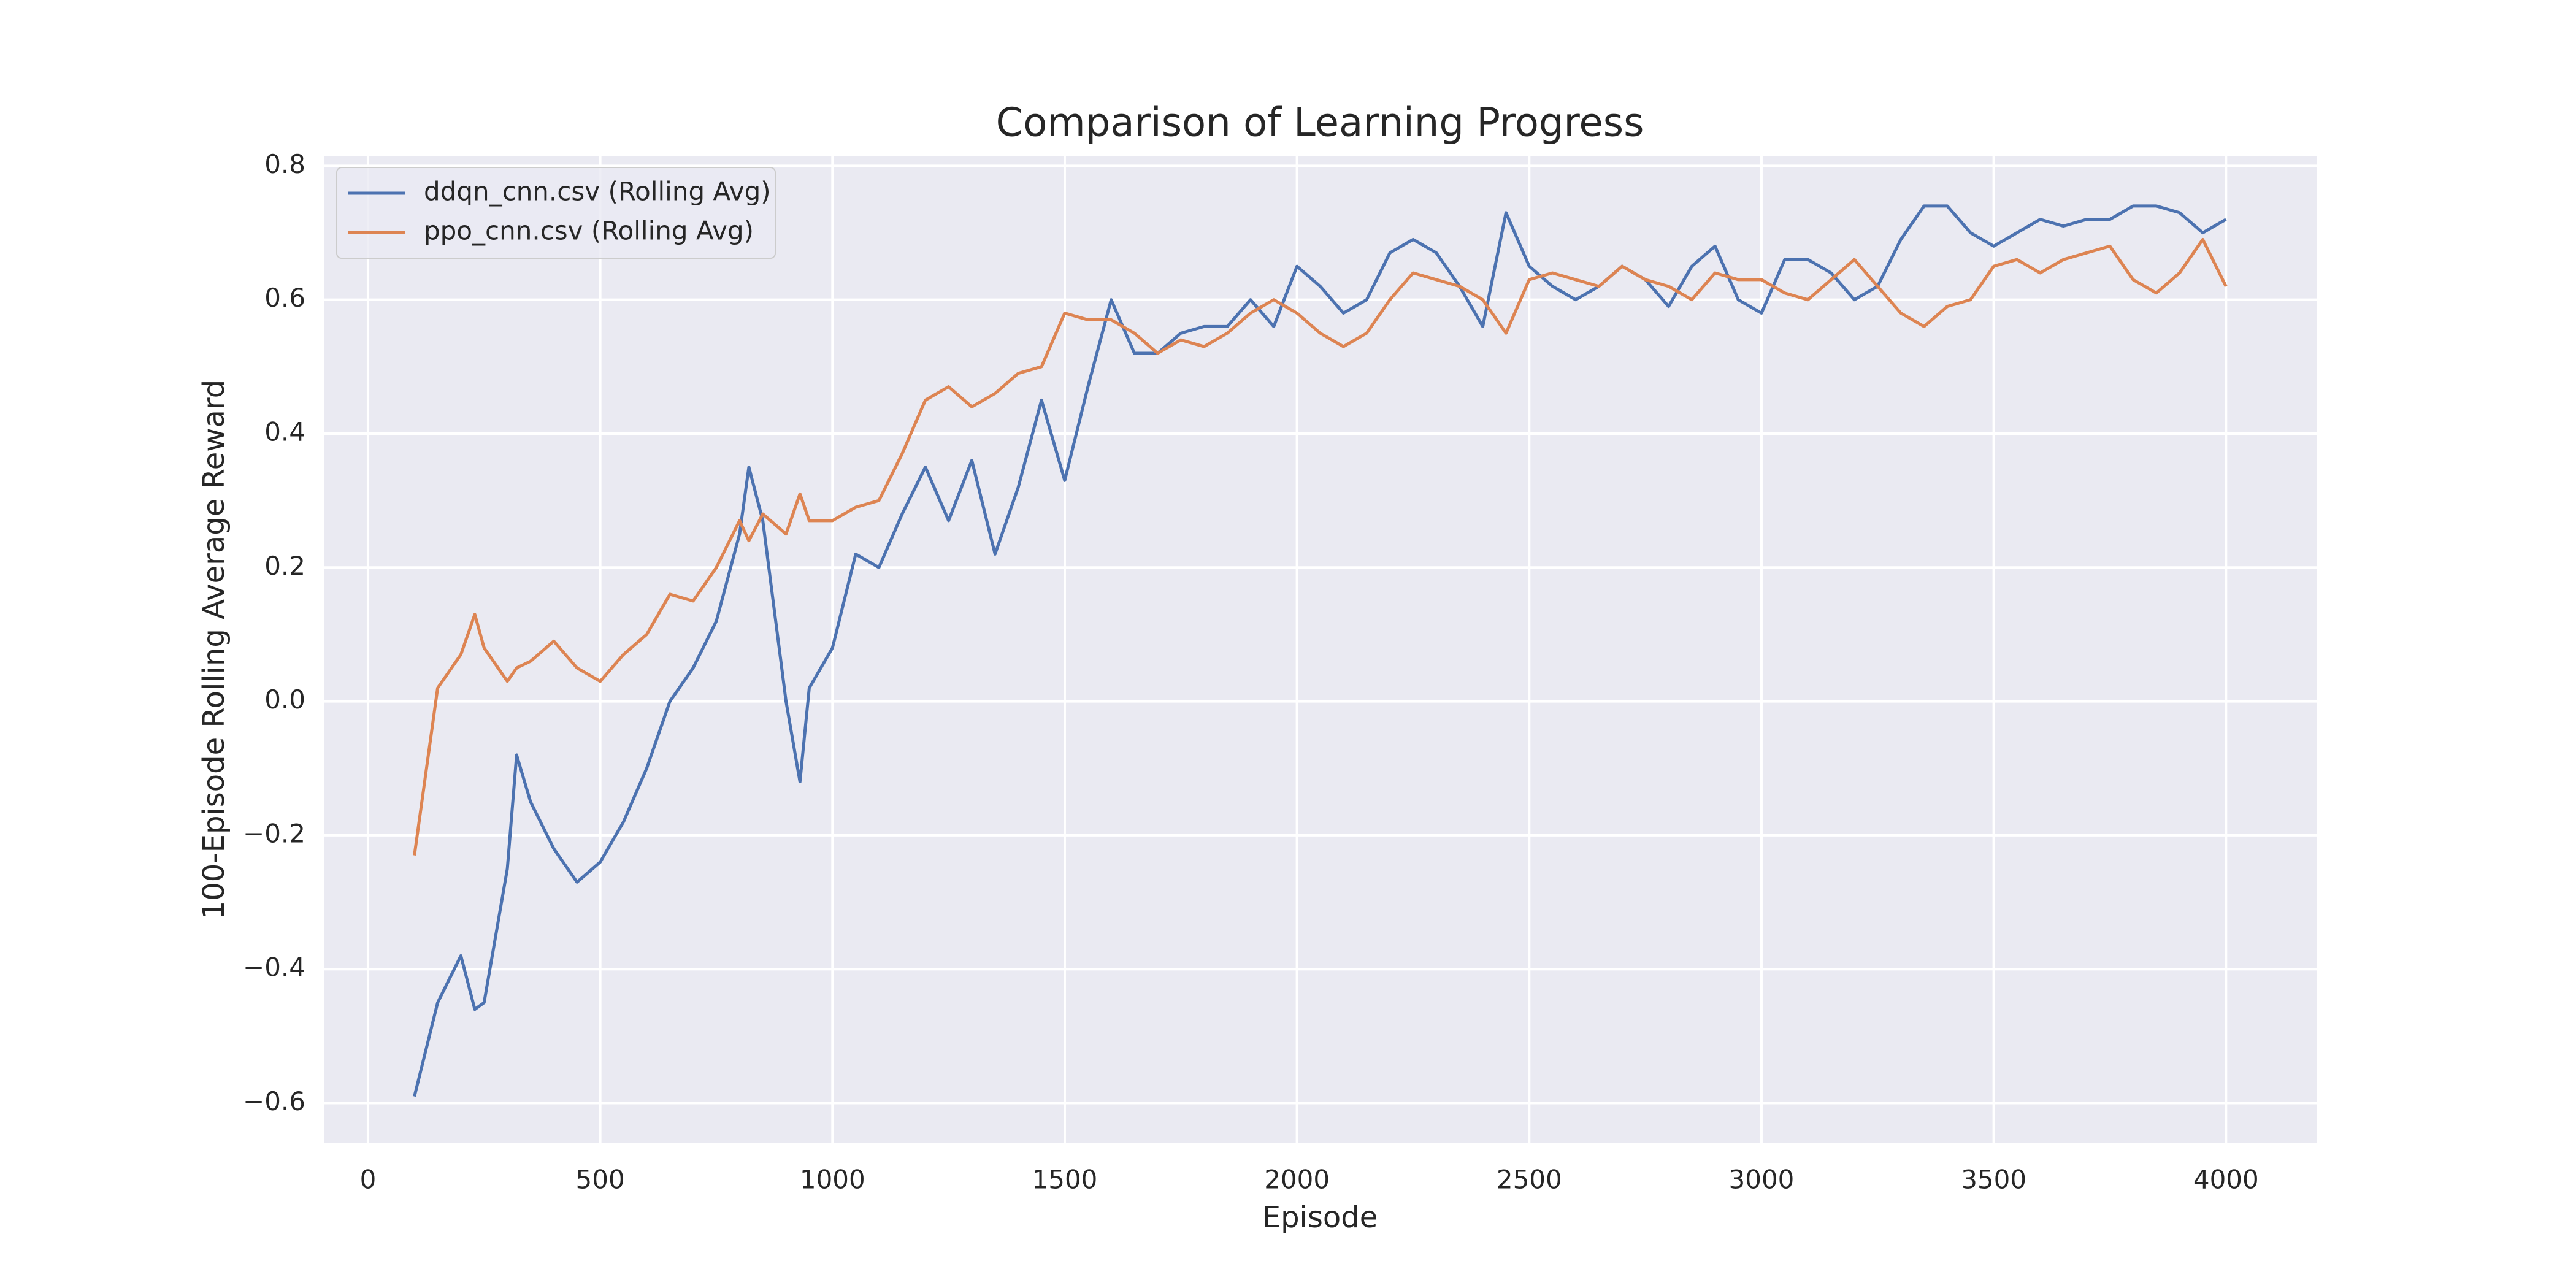 The width and height of the screenshot is (2576, 1288). What do you see at coordinates (2226, 1180) in the screenshot?
I see `x-tick-label: 4000` at bounding box center [2226, 1180].